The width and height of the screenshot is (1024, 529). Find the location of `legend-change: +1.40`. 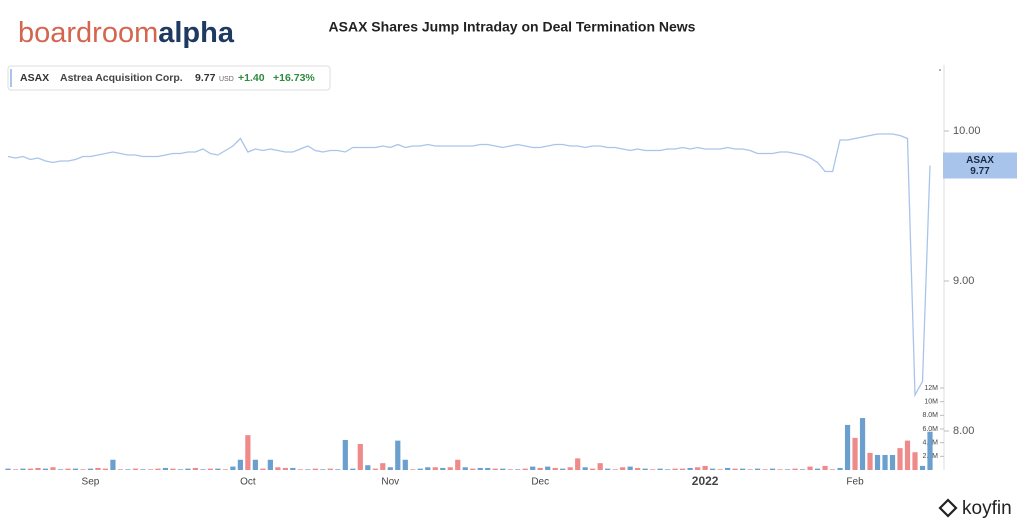

legend-change: +1.40 is located at coordinates (251, 78).